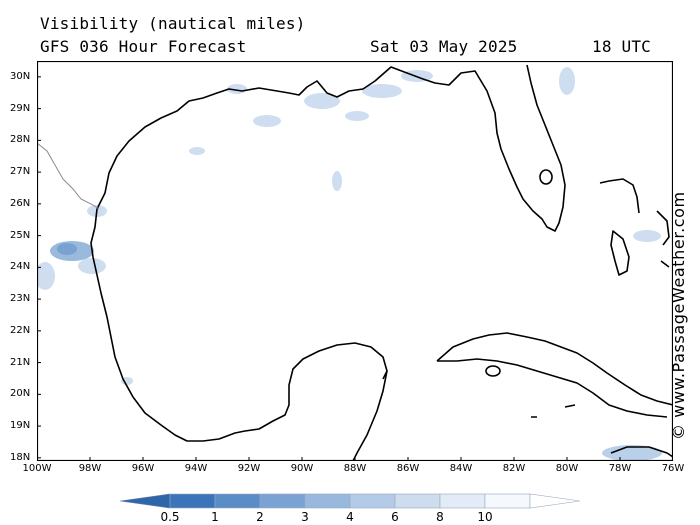 The image size is (700, 525). What do you see at coordinates (484, 517) in the screenshot?
I see `colorbar-tick-label: 10` at bounding box center [484, 517].